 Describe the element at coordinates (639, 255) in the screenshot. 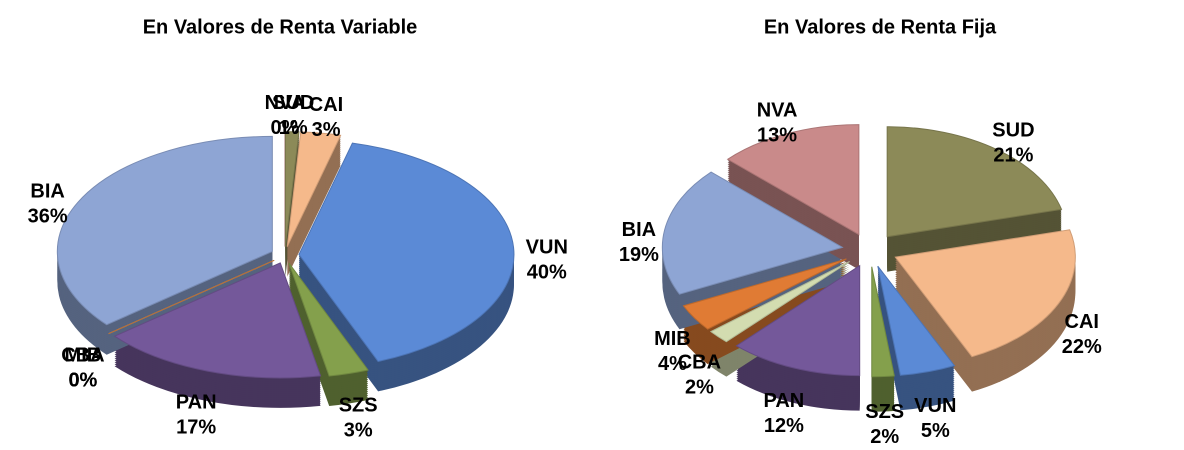

I see `value-label: 19%` at that location.